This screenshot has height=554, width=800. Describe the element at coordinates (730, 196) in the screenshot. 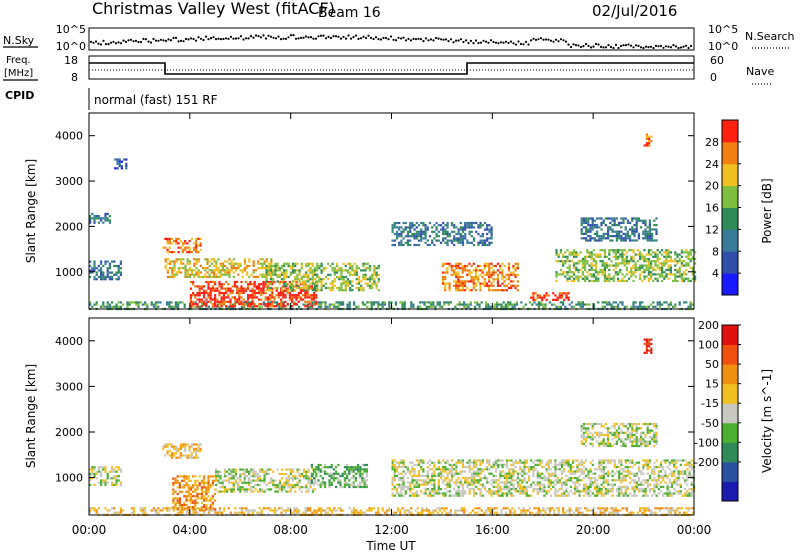

I see `colorbar-swatch` at that location.